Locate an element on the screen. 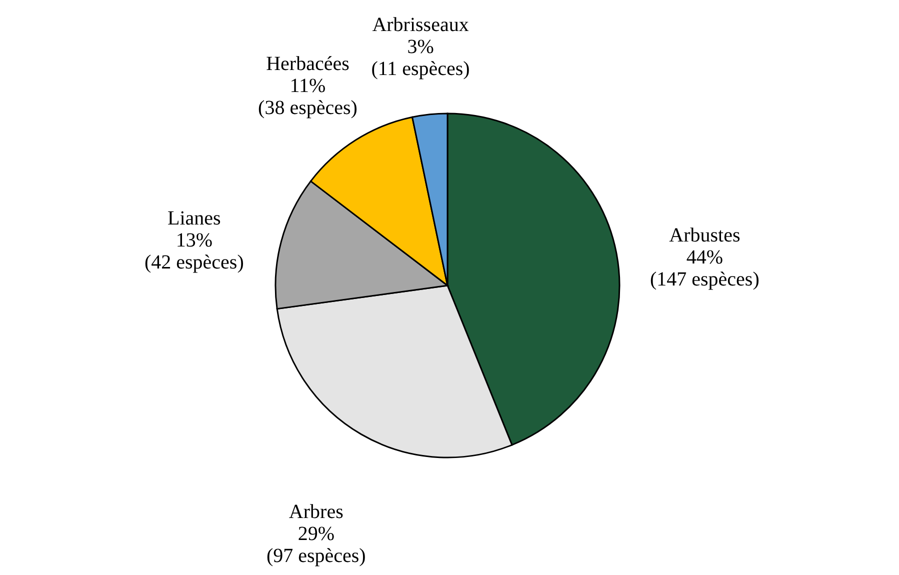 The height and width of the screenshot is (575, 899). data-label: 13% (42 espèces) is located at coordinates (194, 252).